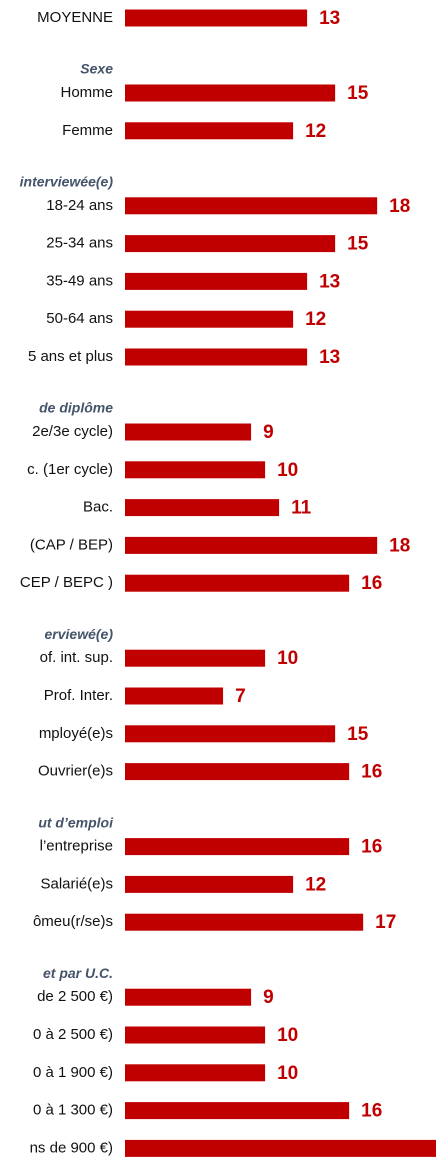 This screenshot has width=436, height=1167. I want to click on category-label: 0 à 2 500 €), so click(73, 1034).